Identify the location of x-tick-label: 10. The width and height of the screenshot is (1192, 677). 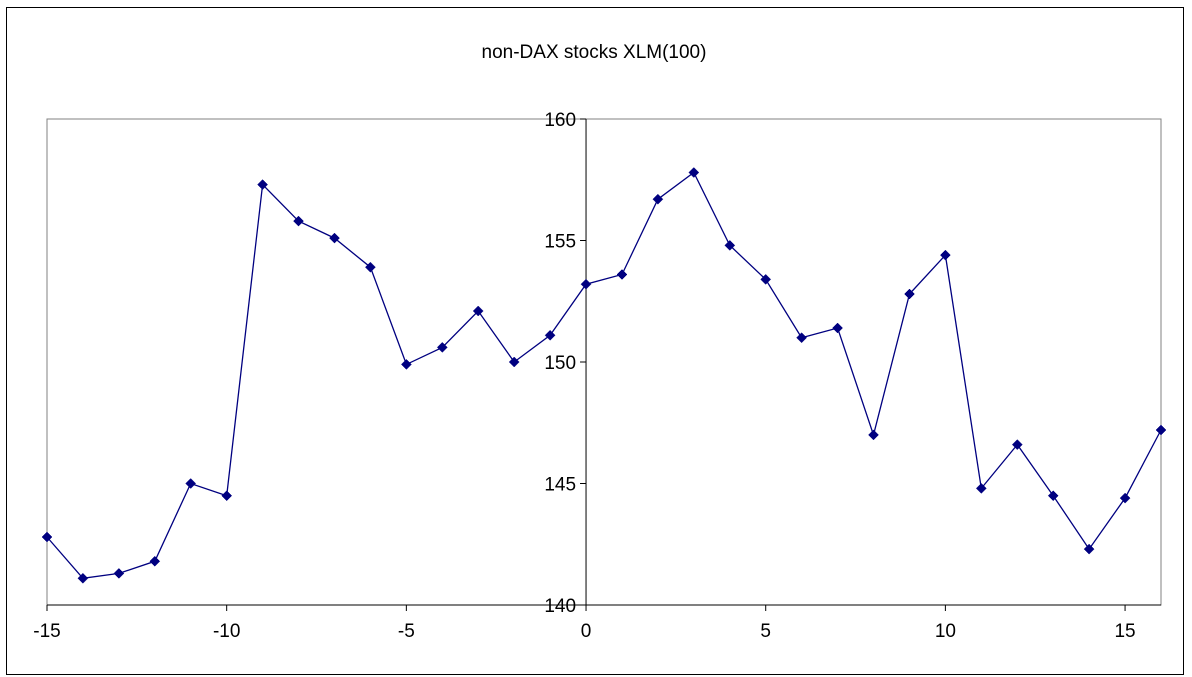
(945, 631).